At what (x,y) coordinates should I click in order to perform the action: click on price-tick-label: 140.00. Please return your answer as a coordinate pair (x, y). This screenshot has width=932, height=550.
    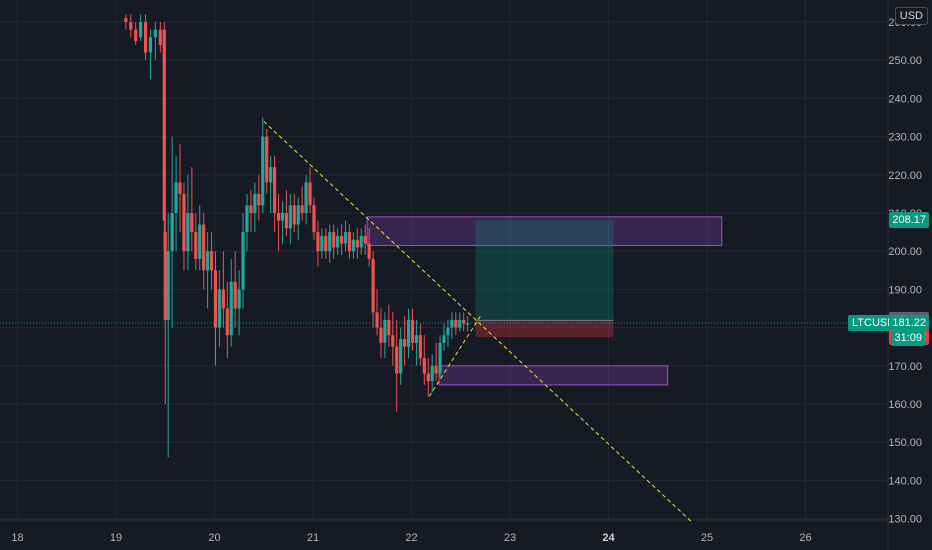
    Looking at the image, I should click on (905, 481).